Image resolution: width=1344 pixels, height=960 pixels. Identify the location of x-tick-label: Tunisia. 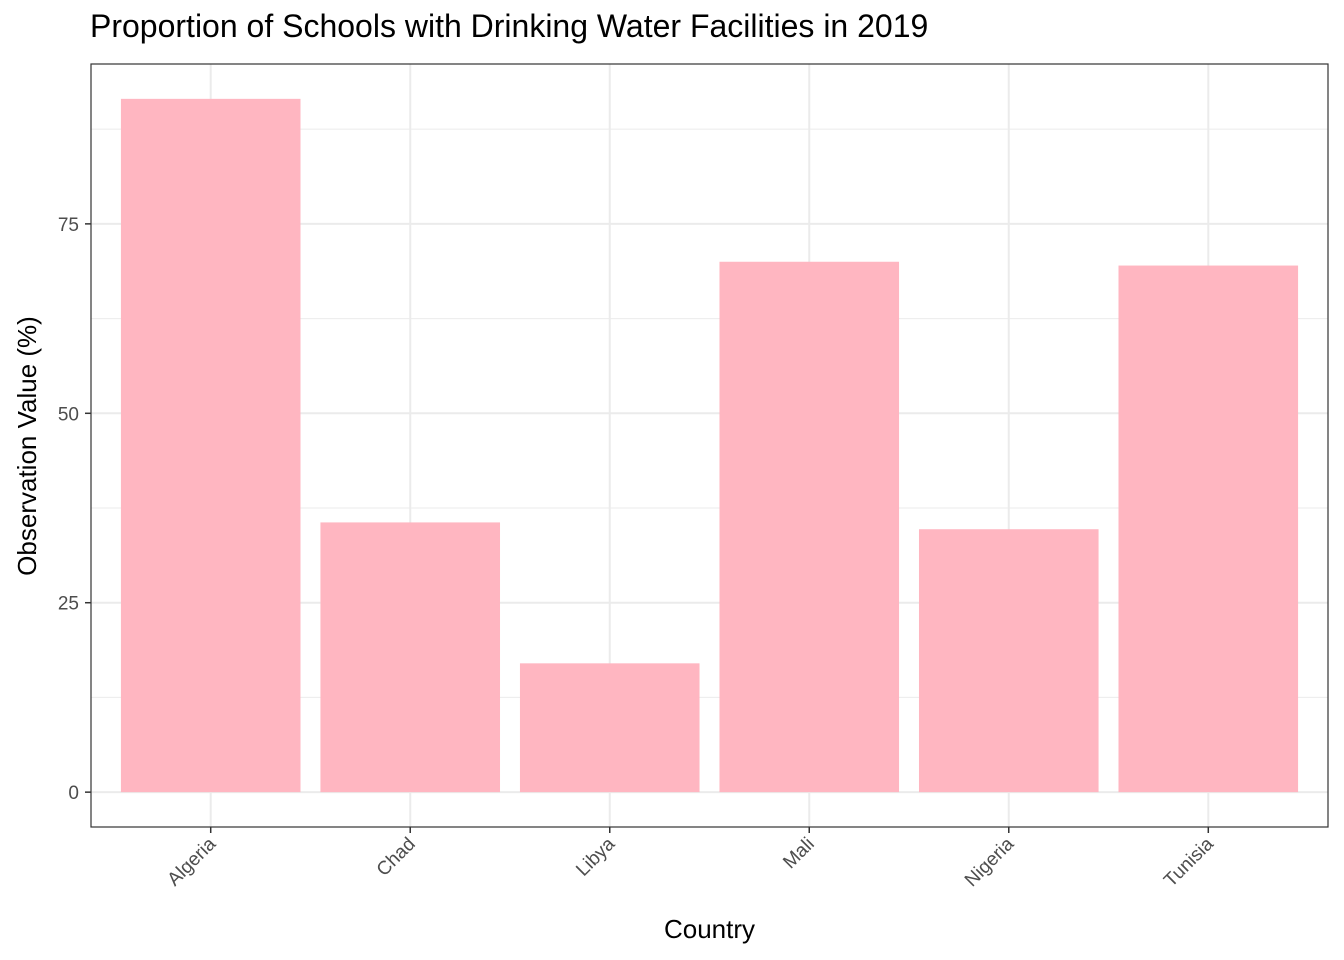
(1189, 862).